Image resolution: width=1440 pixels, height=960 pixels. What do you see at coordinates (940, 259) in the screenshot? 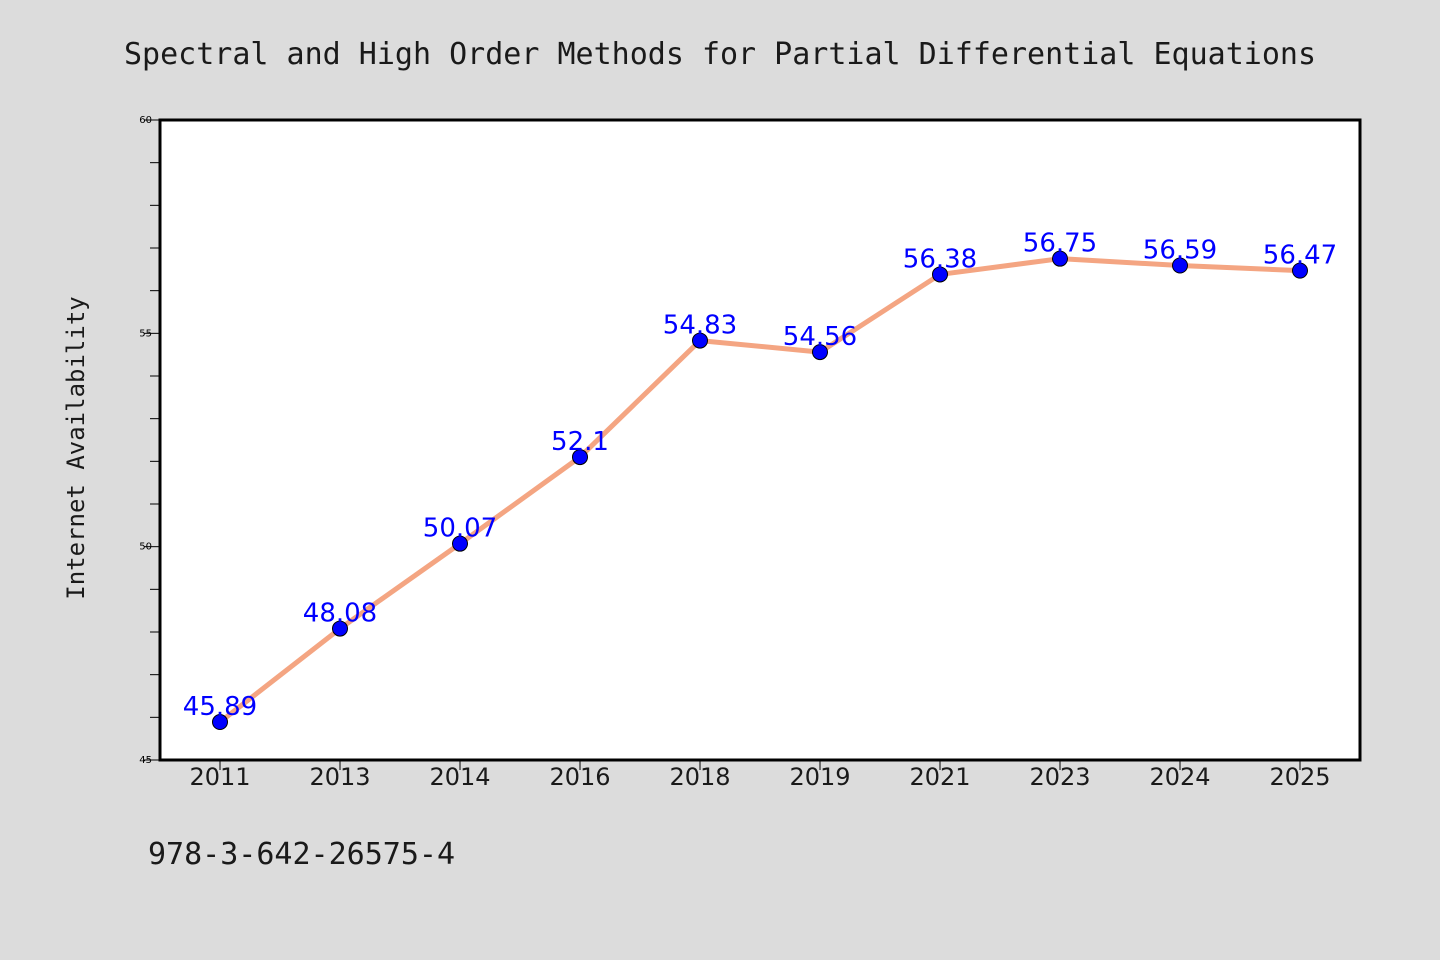
I see `data-label: 56.38` at bounding box center [940, 259].